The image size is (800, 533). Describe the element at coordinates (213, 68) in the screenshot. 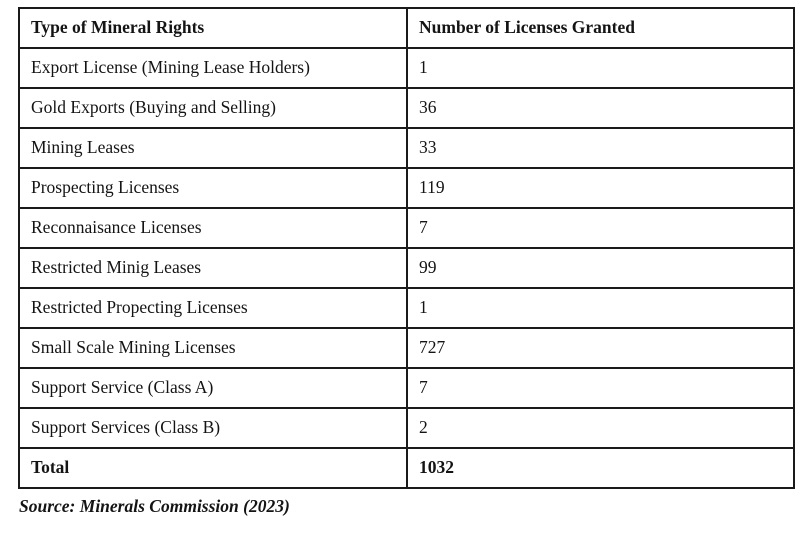

I see `cell-type: Export License (Mining Lease Holders)` at that location.